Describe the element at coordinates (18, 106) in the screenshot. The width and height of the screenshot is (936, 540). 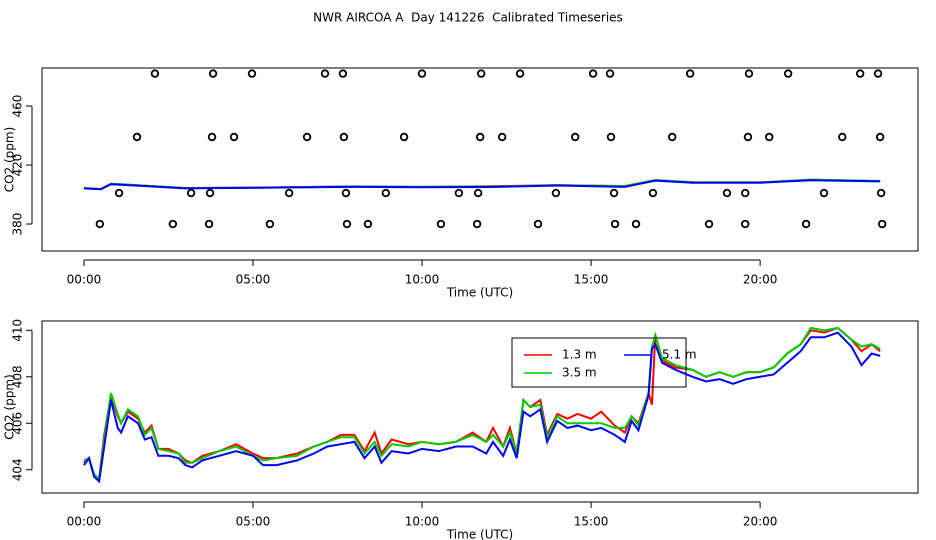
I see `y-tick-label: 460` at that location.